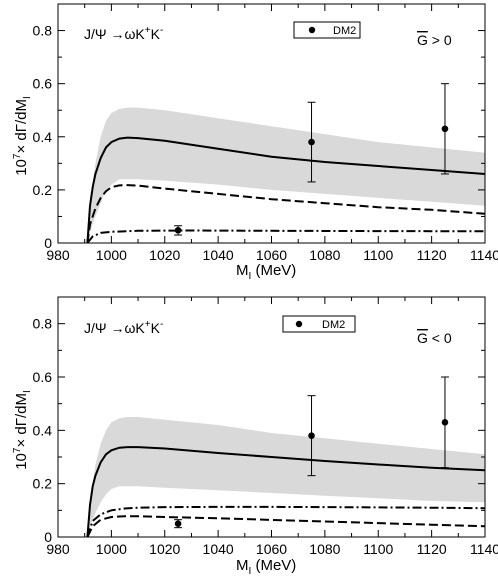  Describe the element at coordinates (434, 338) in the screenshot. I see `condition-label: G < 0` at that location.